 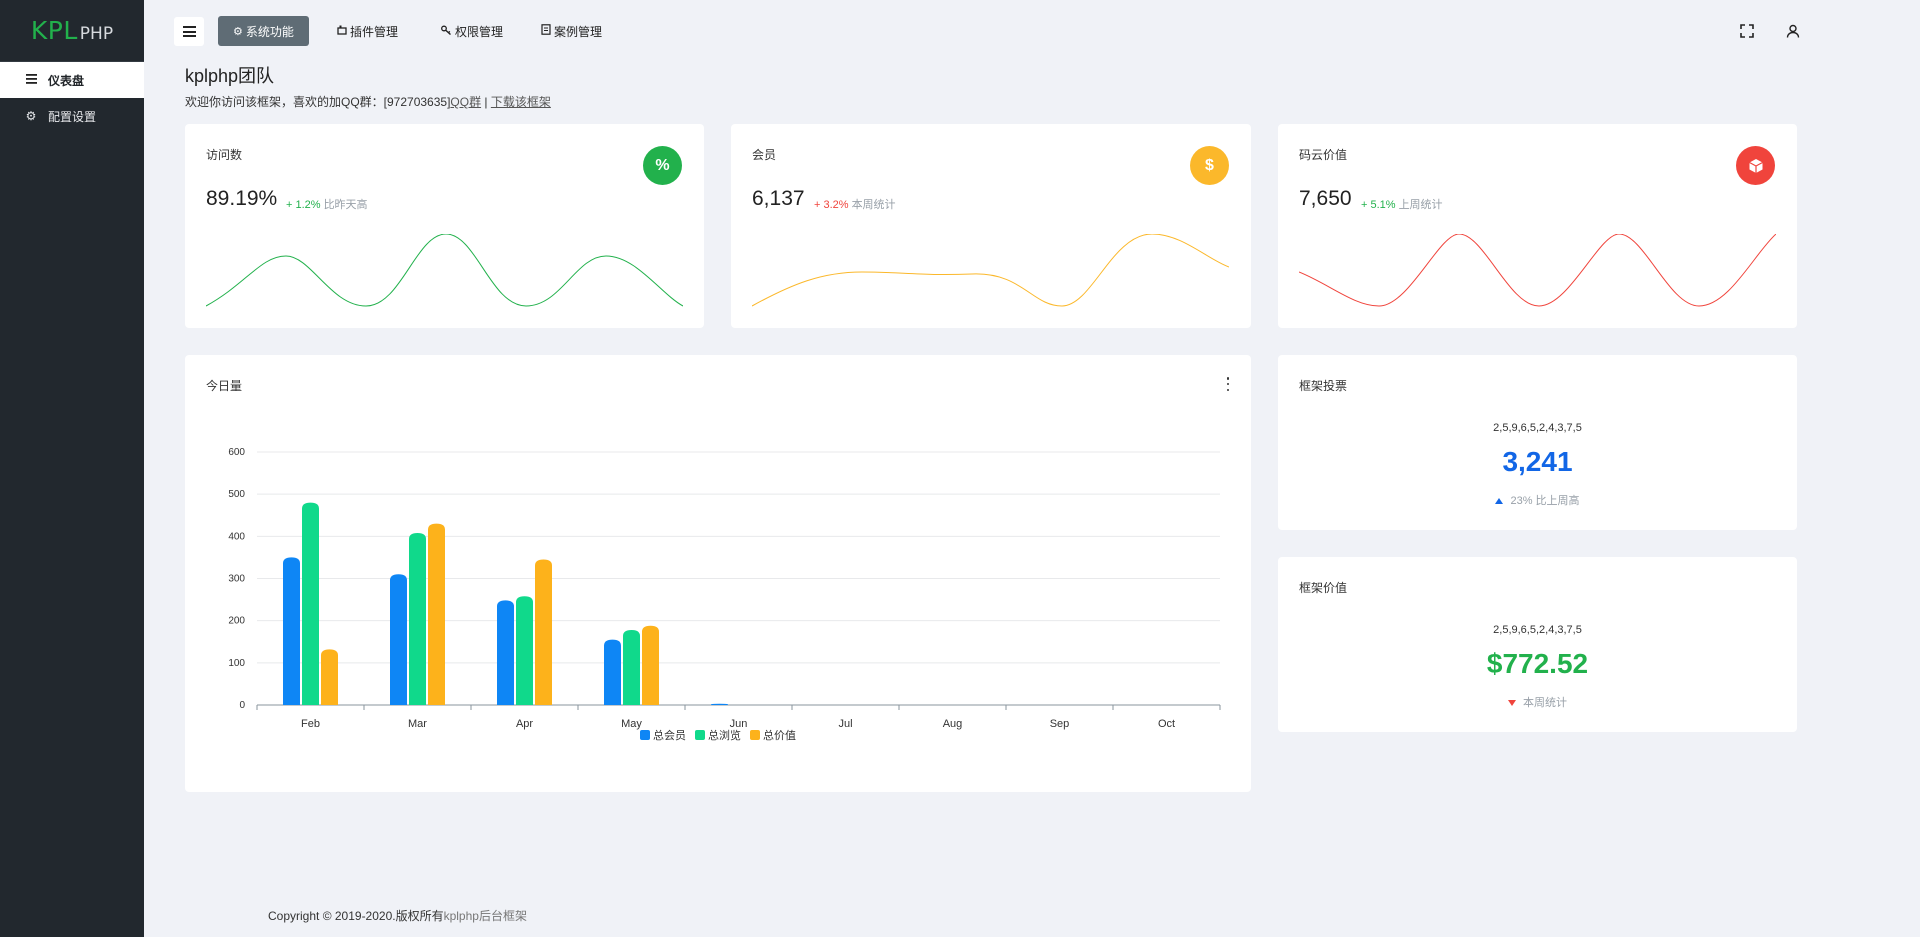 What do you see at coordinates (72, 468) in the screenshot?
I see `sidebar: KPL PHP 仪表盘 ⚙ 配置设置` at bounding box center [72, 468].